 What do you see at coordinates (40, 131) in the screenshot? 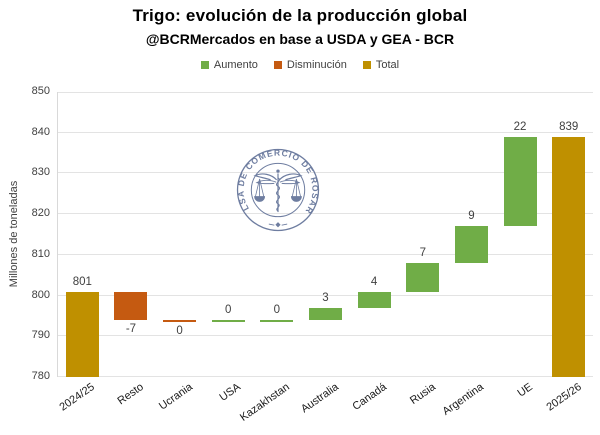
I see `y-tick-label-840: 840` at bounding box center [40, 131].